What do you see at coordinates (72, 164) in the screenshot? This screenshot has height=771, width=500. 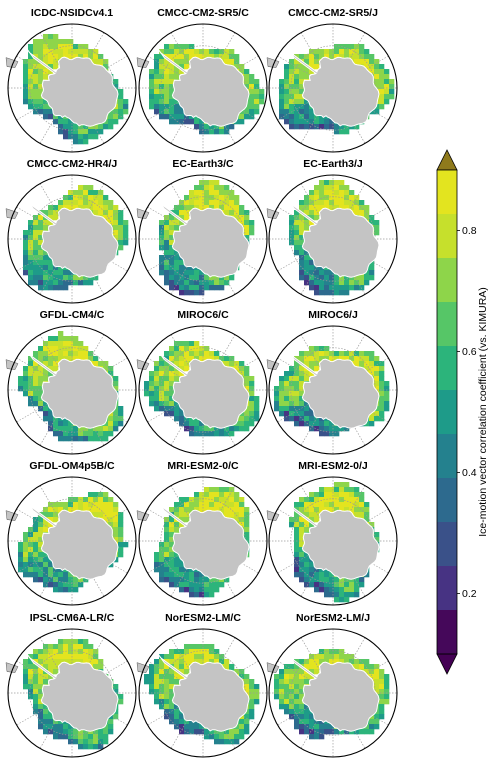 I see `panel-title: CMCC-CM2-HR4/J` at bounding box center [72, 164].